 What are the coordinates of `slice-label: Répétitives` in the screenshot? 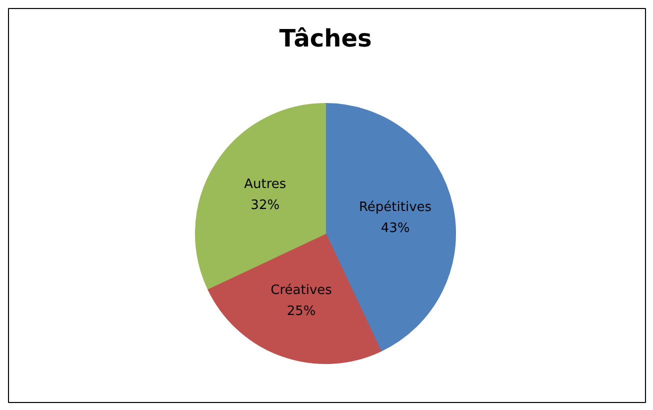 It's located at (395, 207).